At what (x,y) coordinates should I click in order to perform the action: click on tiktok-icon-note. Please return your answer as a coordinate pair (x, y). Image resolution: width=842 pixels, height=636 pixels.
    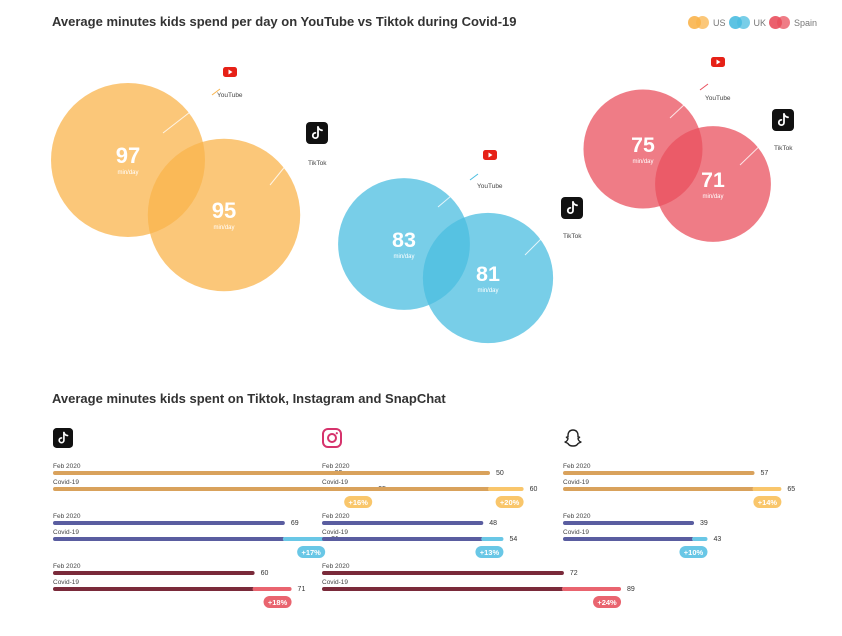
    Looking at the image, I should click on (570, 207).